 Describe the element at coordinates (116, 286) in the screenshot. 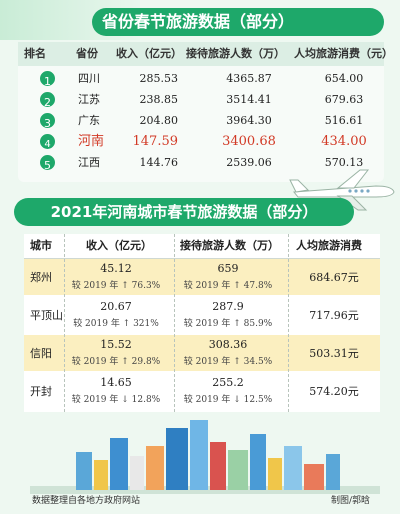

I see `city-income-change: 较 2019 年 ↑ 76.3%` at that location.